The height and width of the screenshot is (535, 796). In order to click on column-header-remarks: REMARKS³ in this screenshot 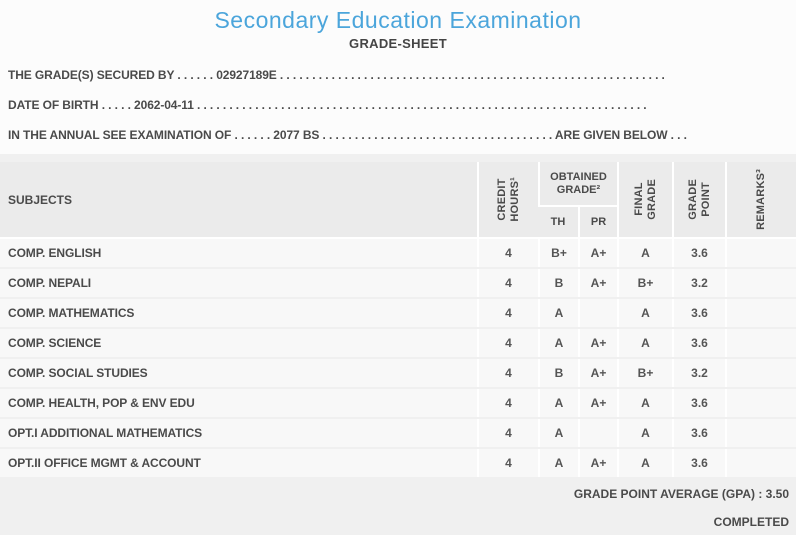, I will do `click(760, 199)`.